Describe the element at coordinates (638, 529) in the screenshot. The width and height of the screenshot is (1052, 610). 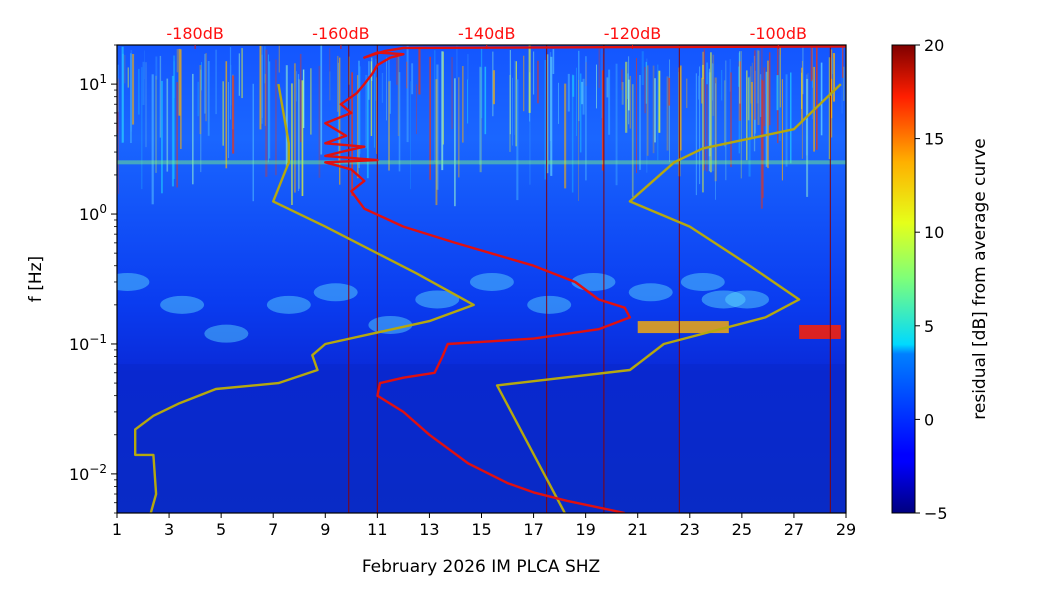
I see `x-tick-label: 21` at that location.